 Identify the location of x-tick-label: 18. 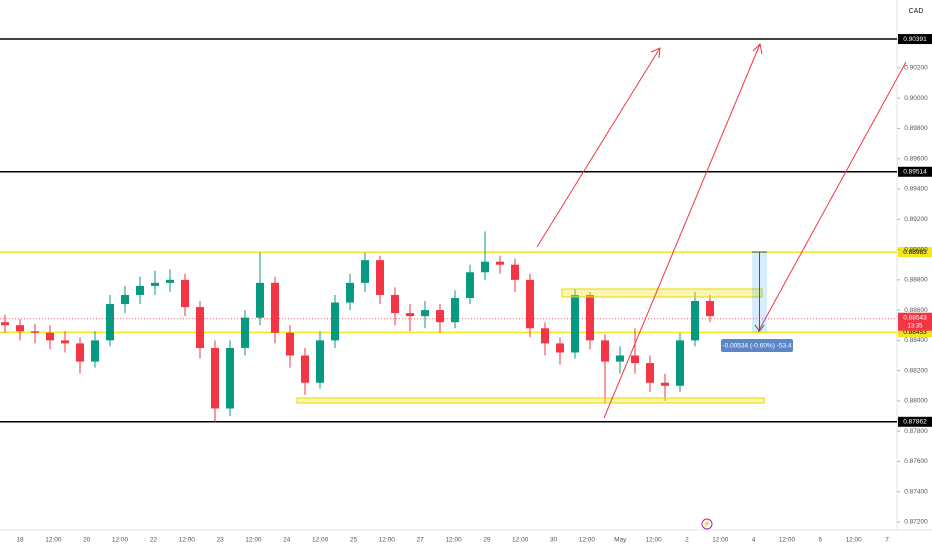
(20, 540).